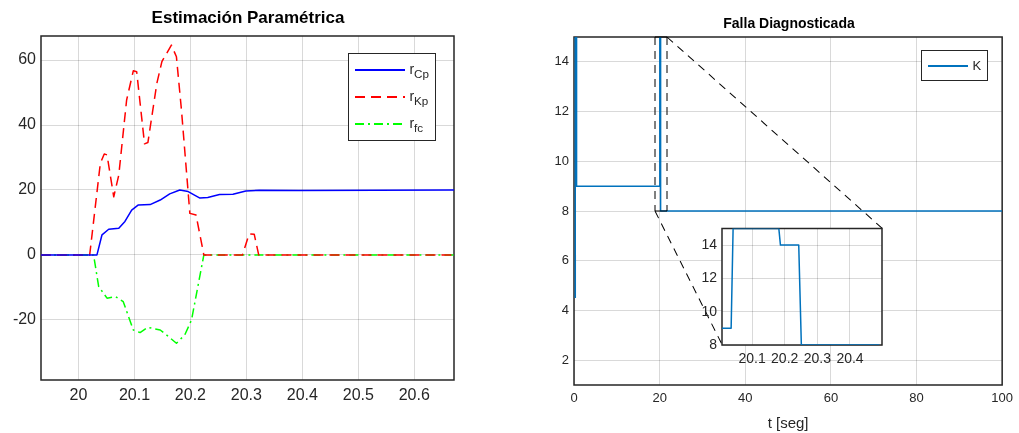  Describe the element at coordinates (565, 359) in the screenshot. I see `y-tick-label: 2` at that location.